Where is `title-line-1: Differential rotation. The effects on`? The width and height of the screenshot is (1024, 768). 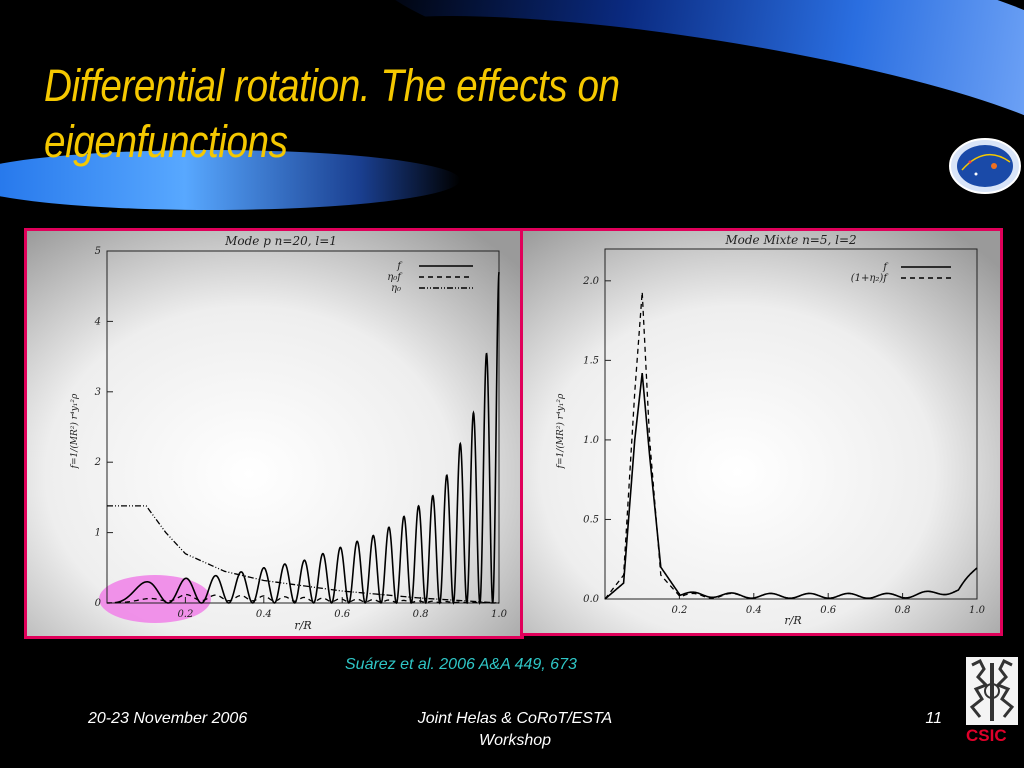 title-line-1: Differential rotation. The effects on is located at coordinates (332, 85).